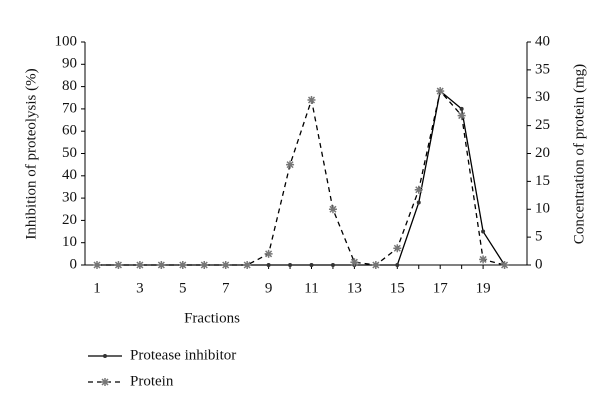 The width and height of the screenshot is (600, 420). What do you see at coordinates (542, 181) in the screenshot?
I see `y2-tick-label: 15` at bounding box center [542, 181].